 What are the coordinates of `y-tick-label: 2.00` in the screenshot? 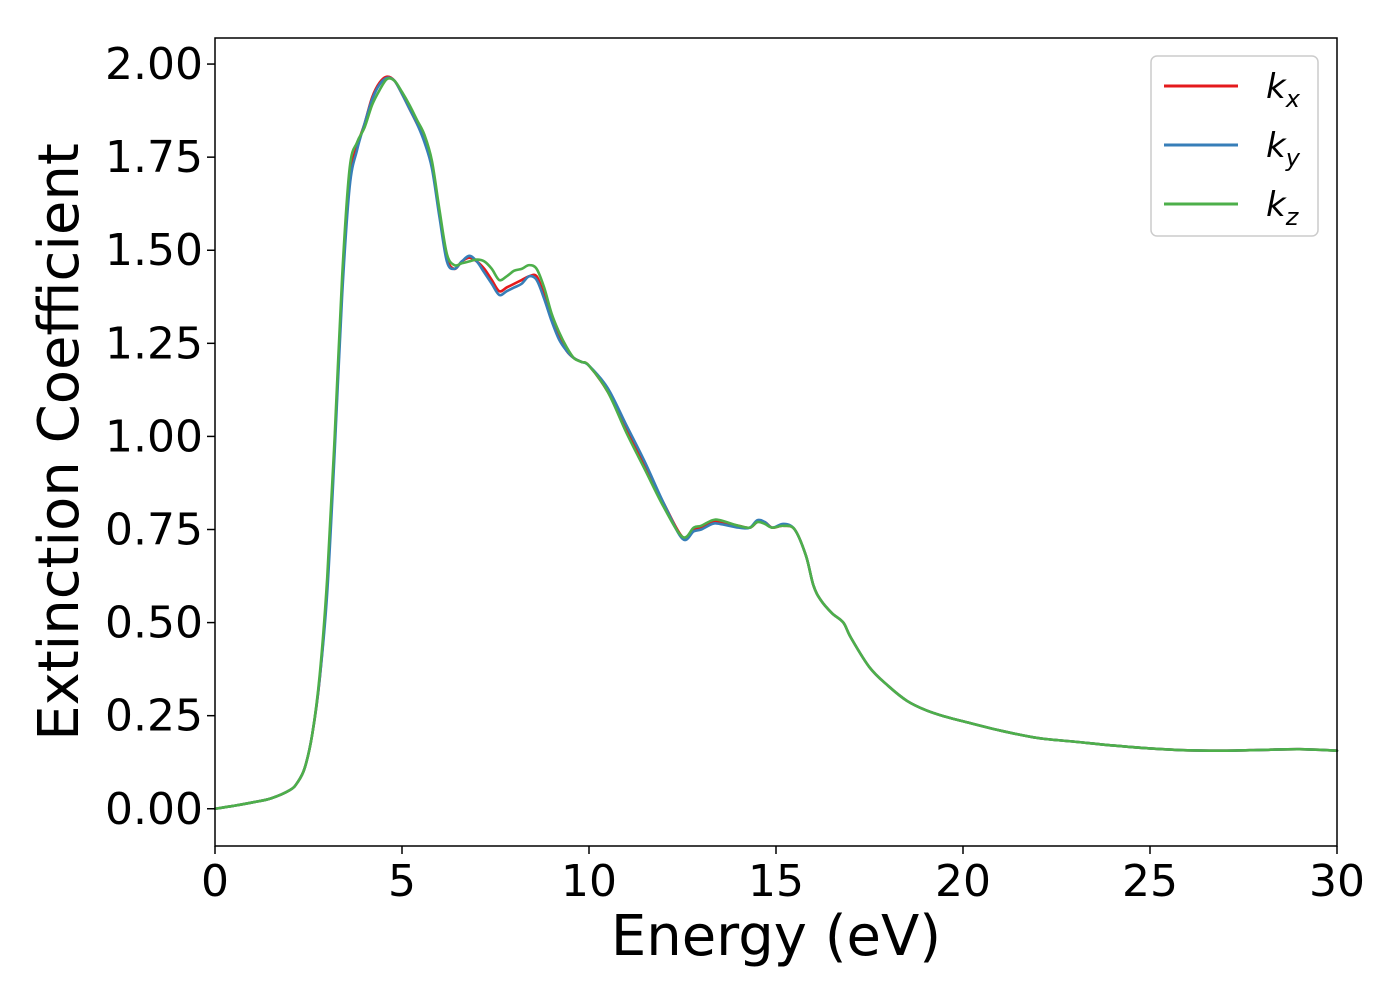 It's located at (154, 64).